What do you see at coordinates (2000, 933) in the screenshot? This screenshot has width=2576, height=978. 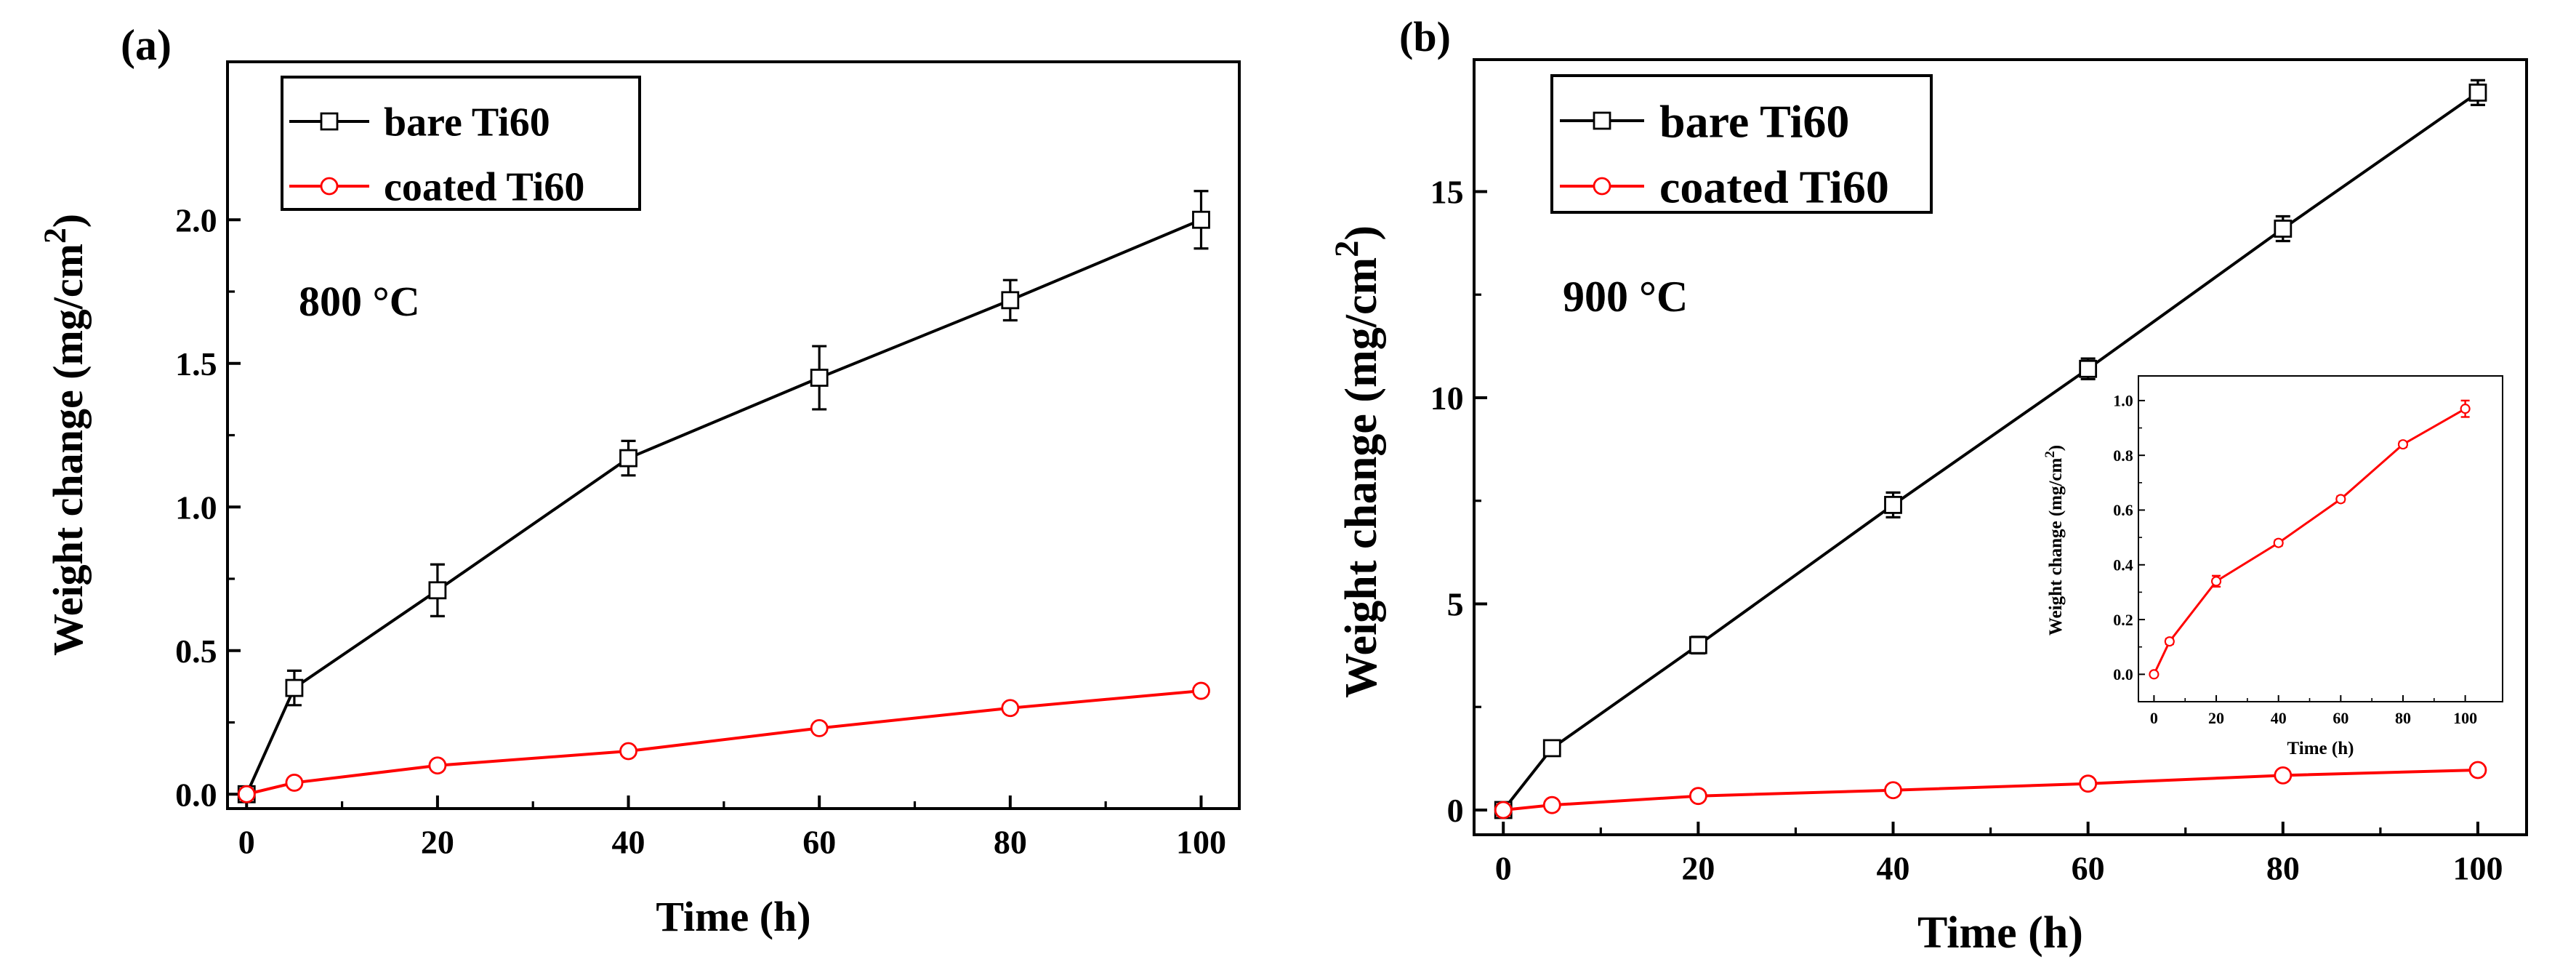 I see `panel-b-x-axis-label: Time (h)` at bounding box center [2000, 933].